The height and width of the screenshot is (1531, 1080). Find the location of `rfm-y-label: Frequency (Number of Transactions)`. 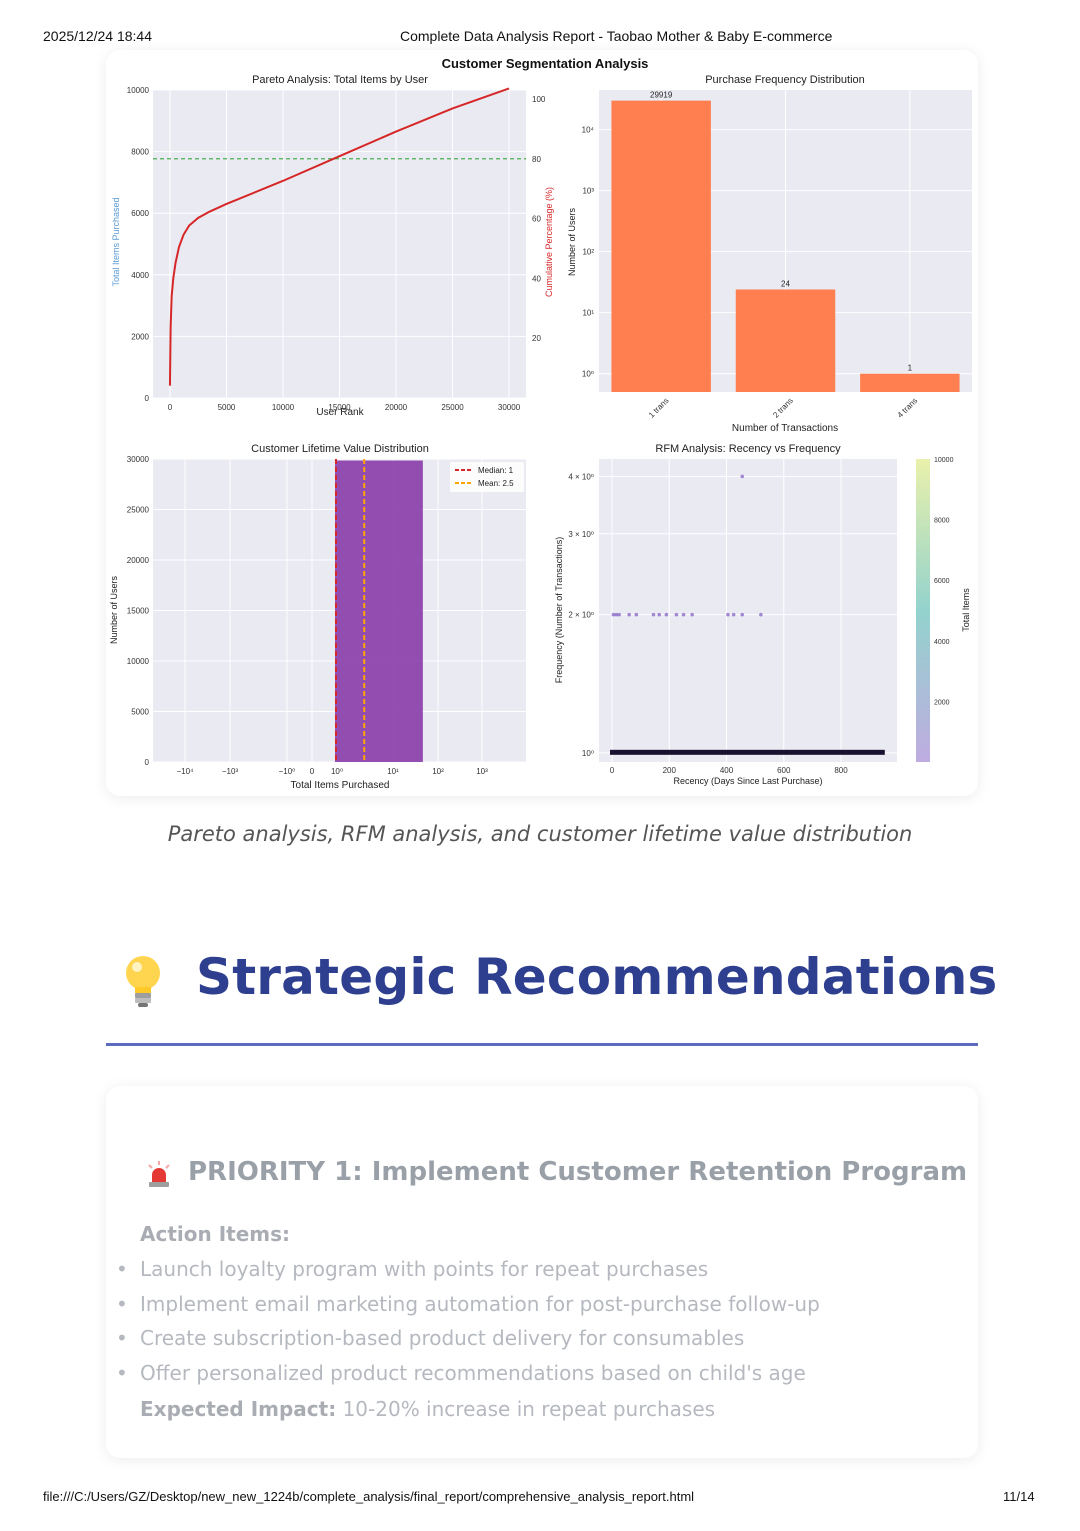

rfm-y-label: Frequency (Number of Transactions) is located at coordinates (559, 610).